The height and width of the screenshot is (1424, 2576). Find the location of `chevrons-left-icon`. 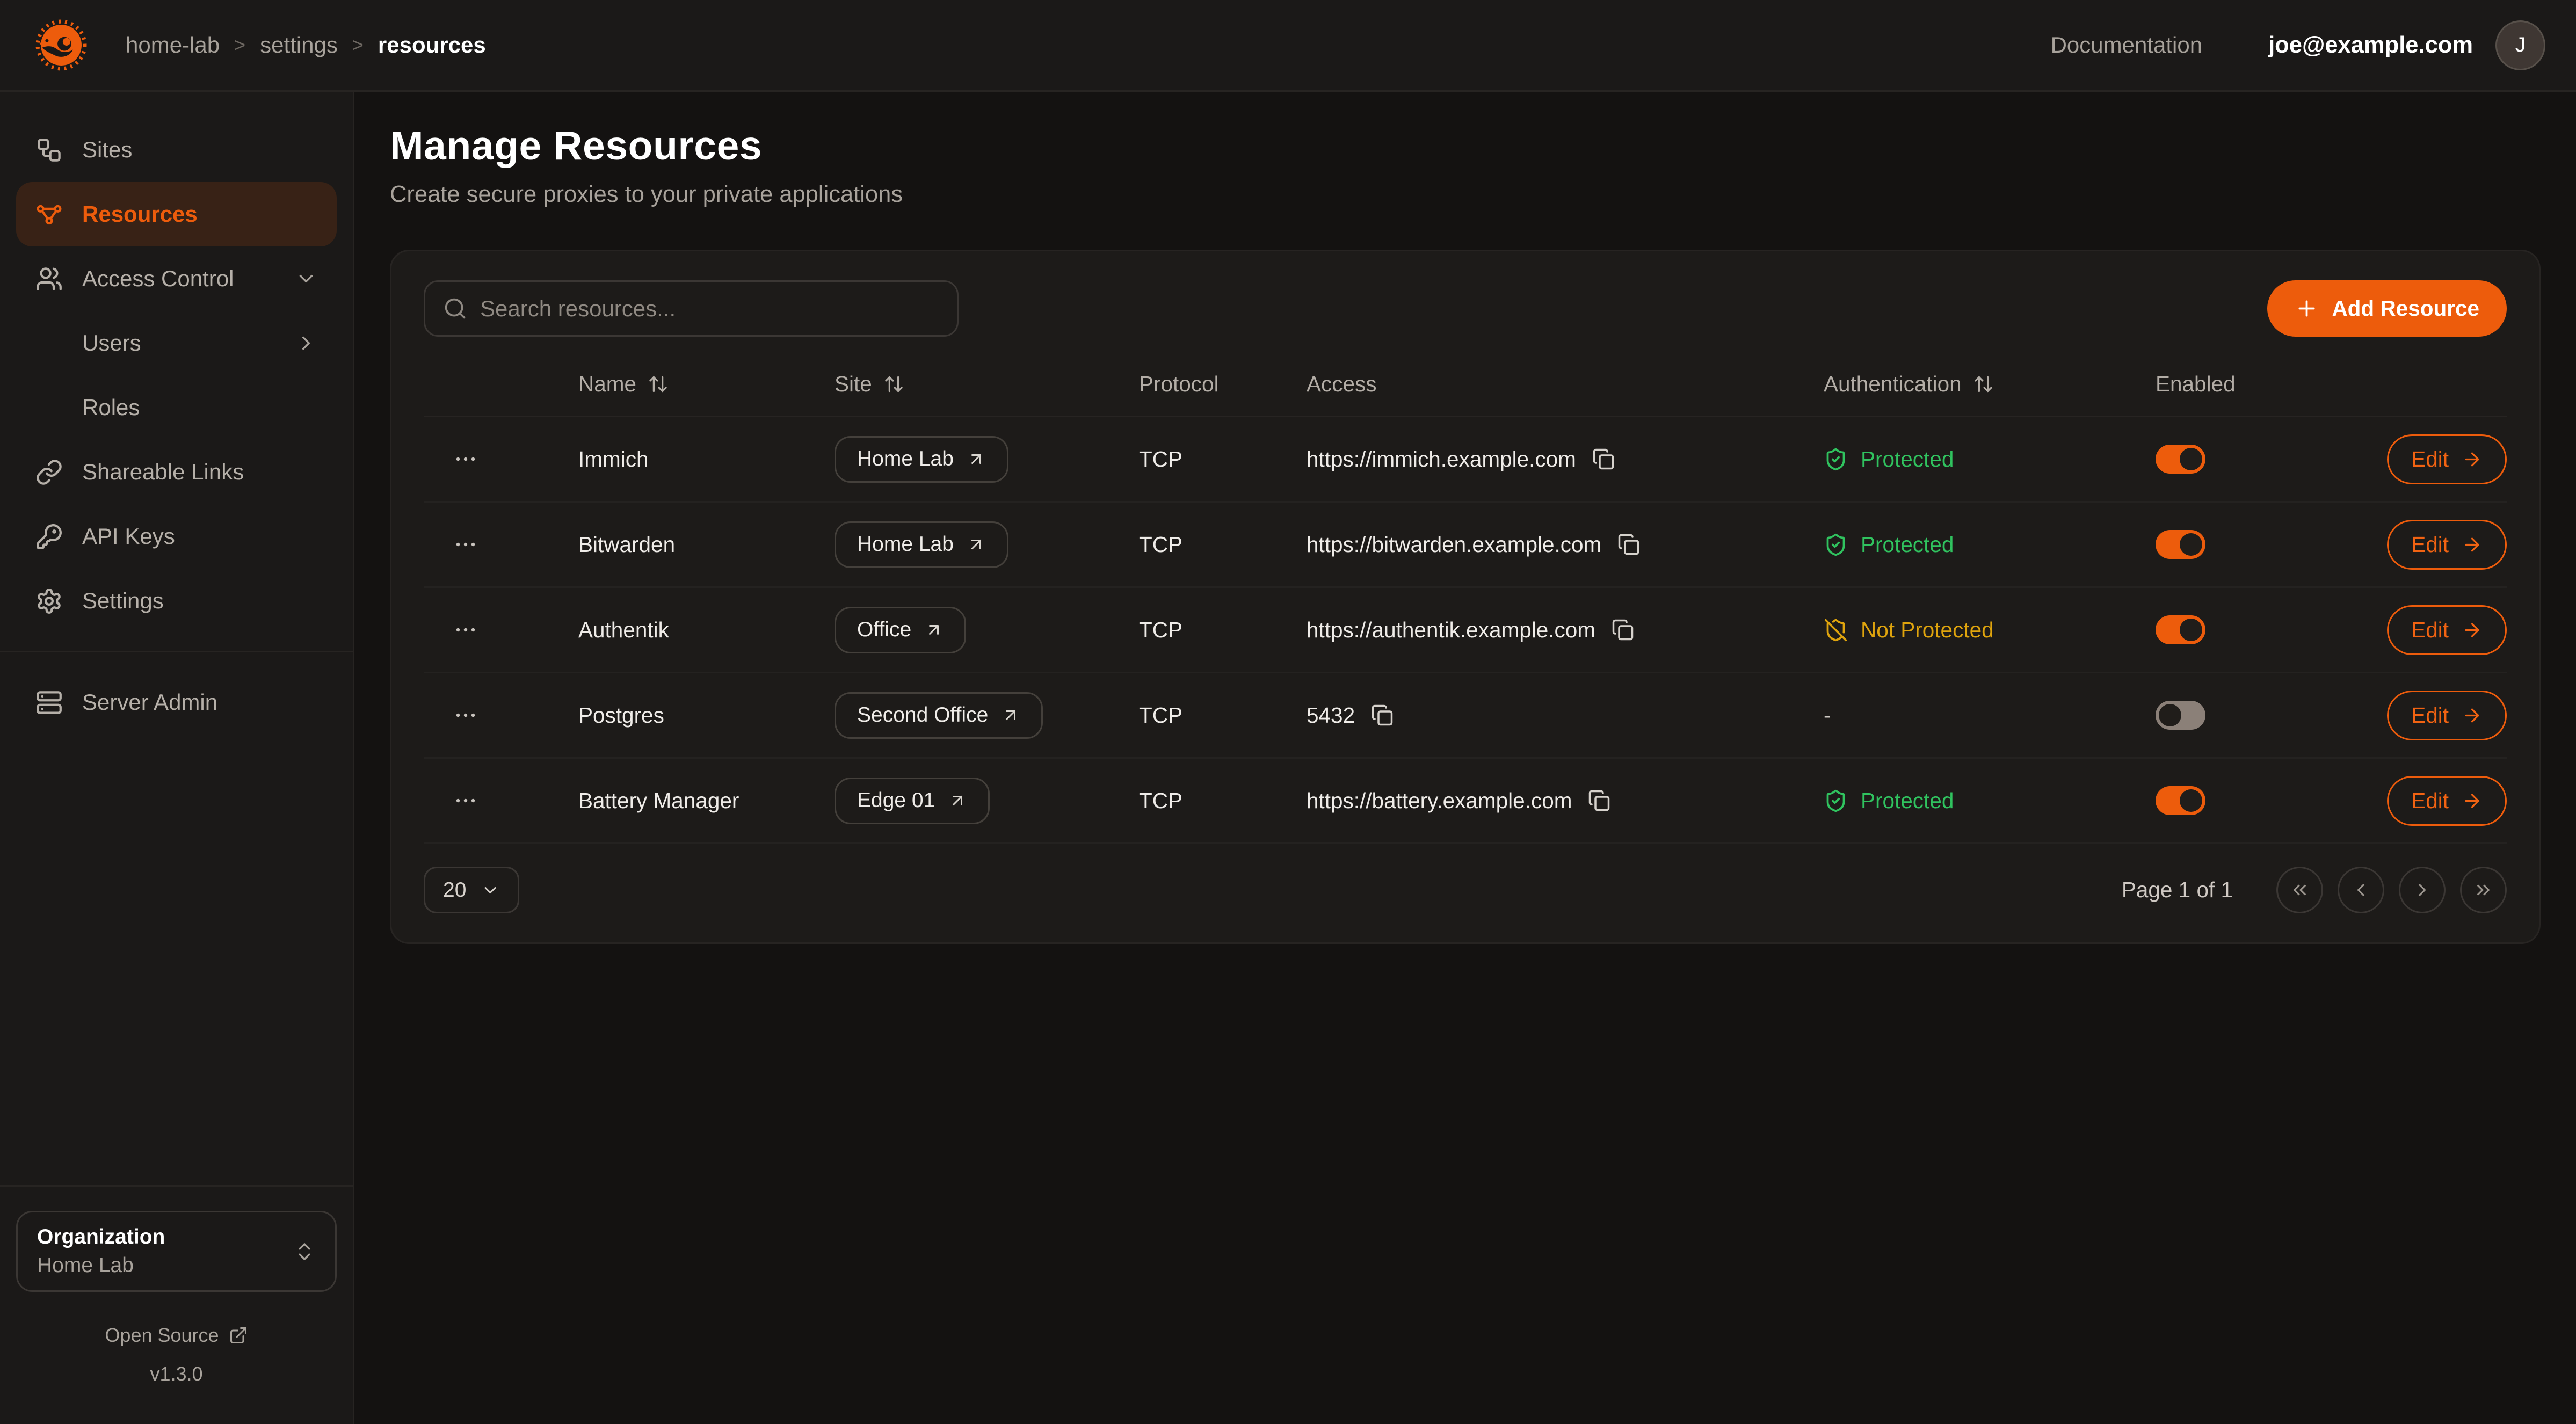

chevrons-left-icon is located at coordinates (2300, 890).